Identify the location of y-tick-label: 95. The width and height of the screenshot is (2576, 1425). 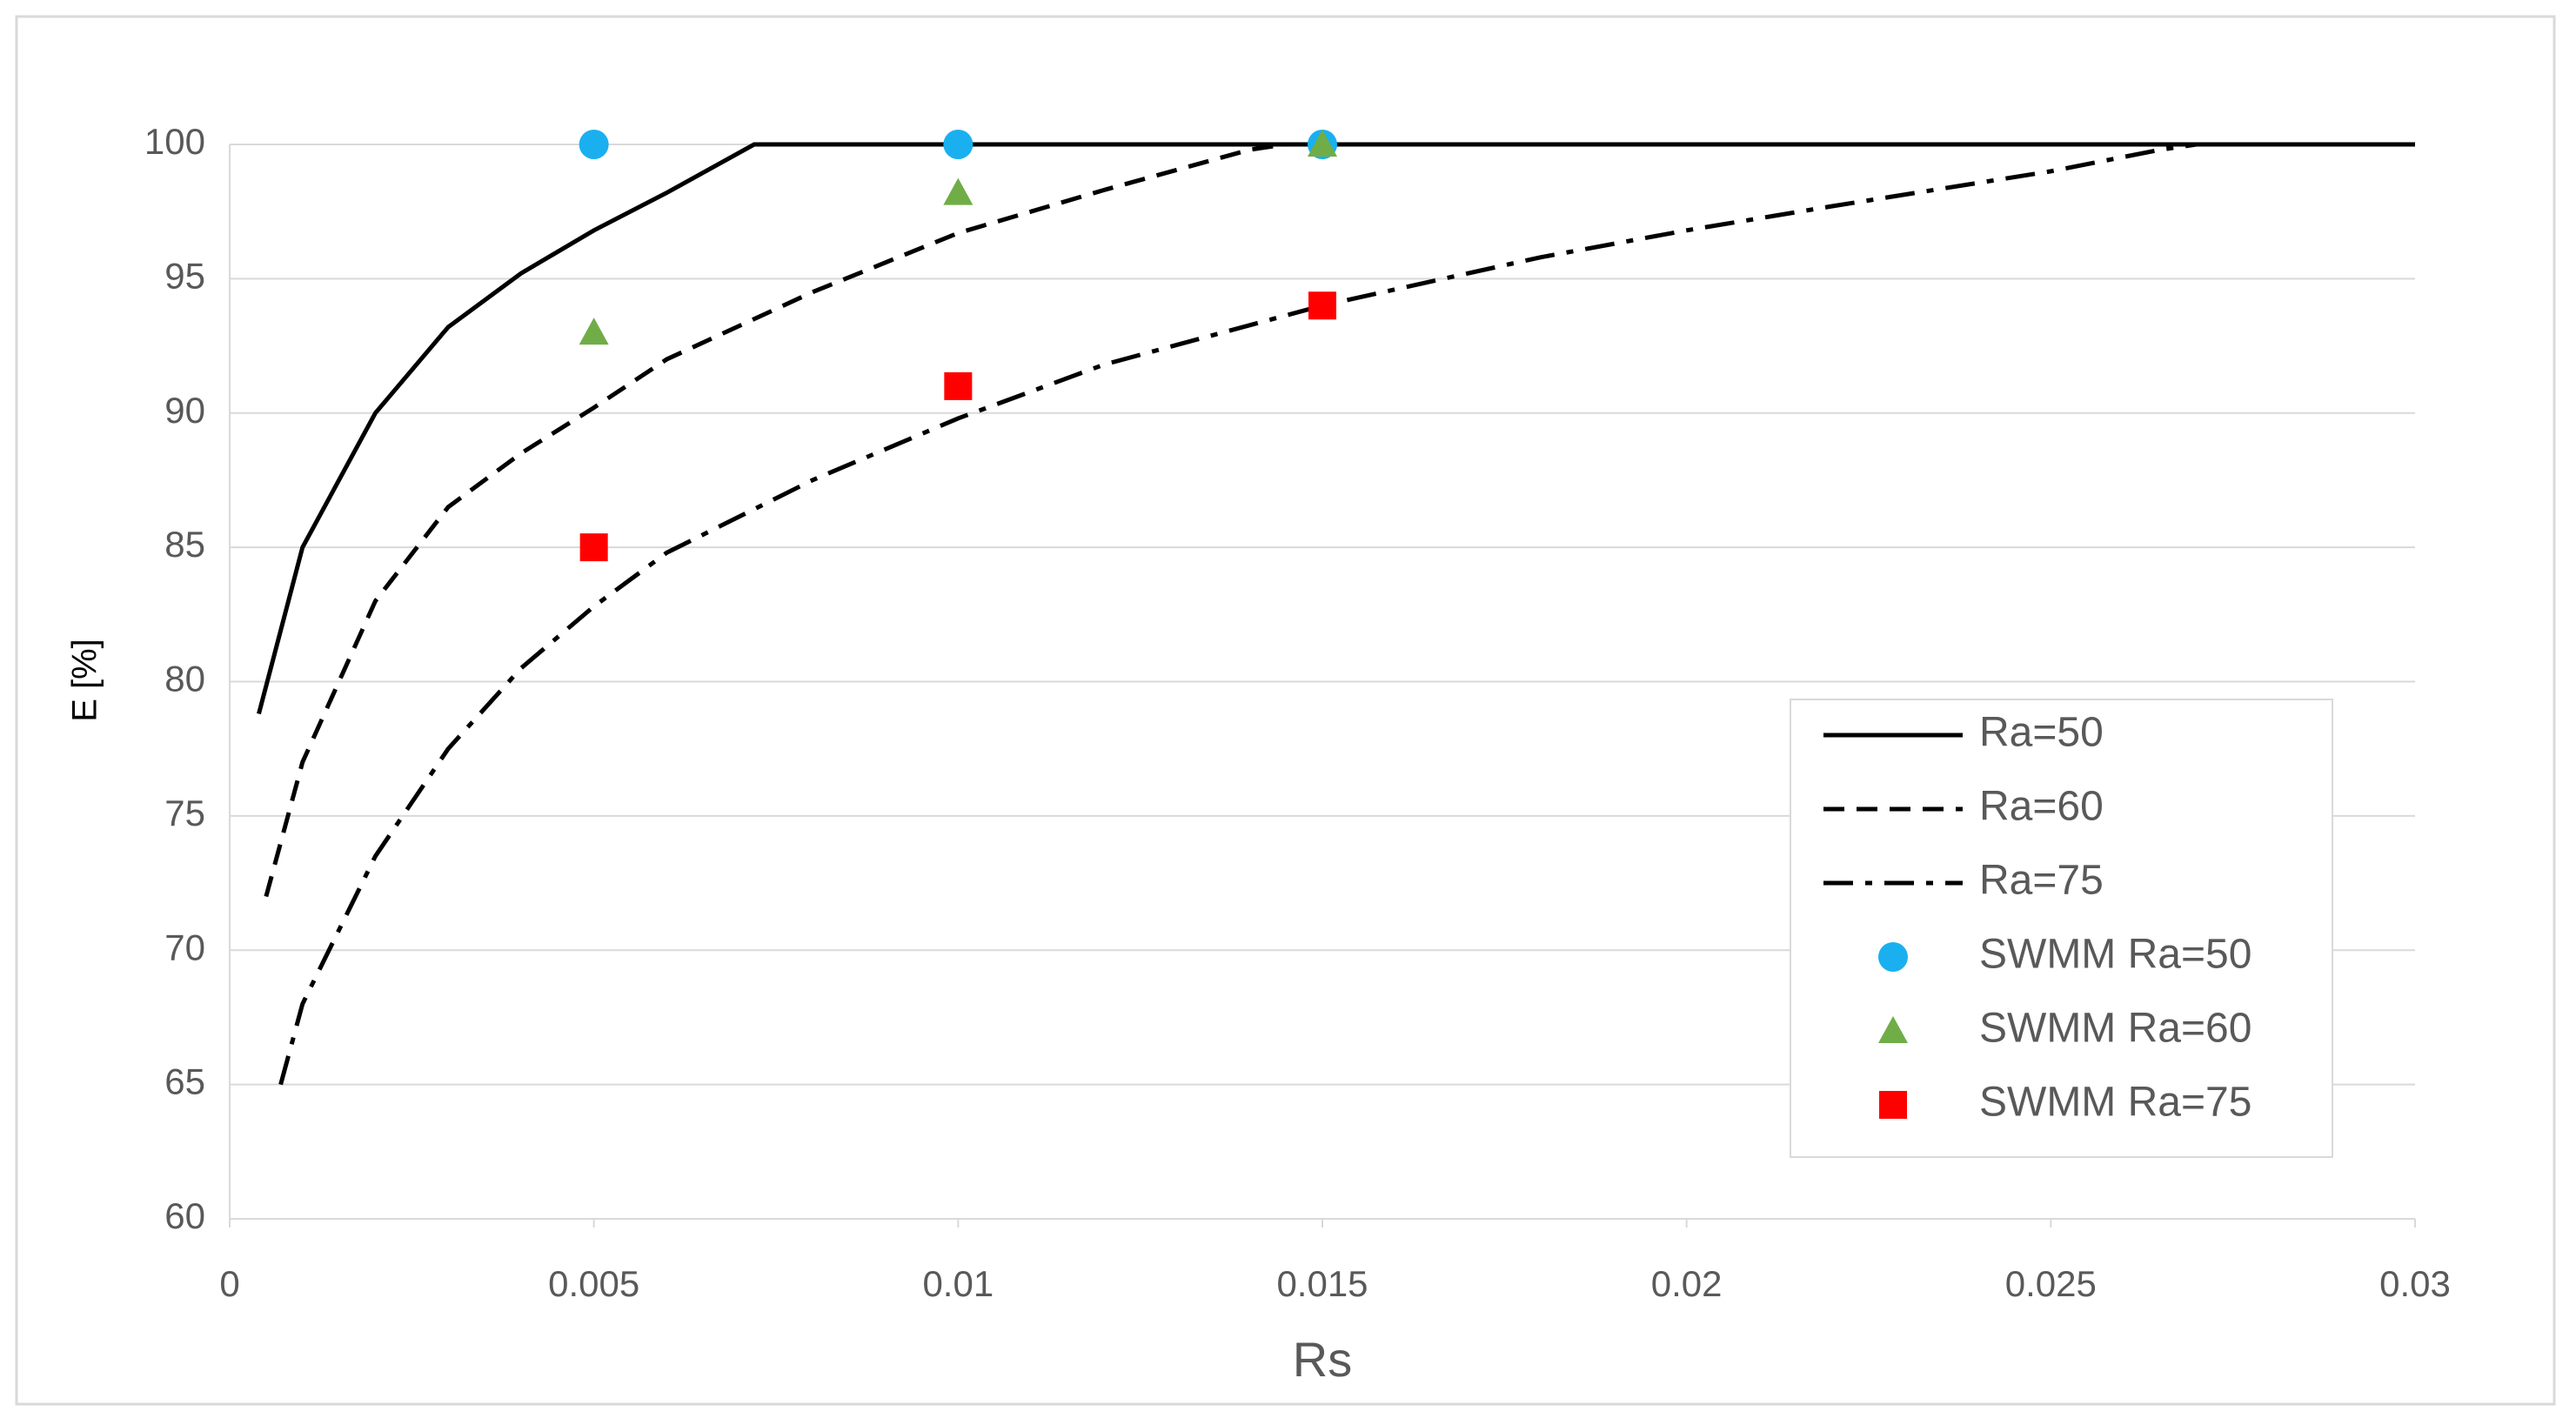
(184, 275).